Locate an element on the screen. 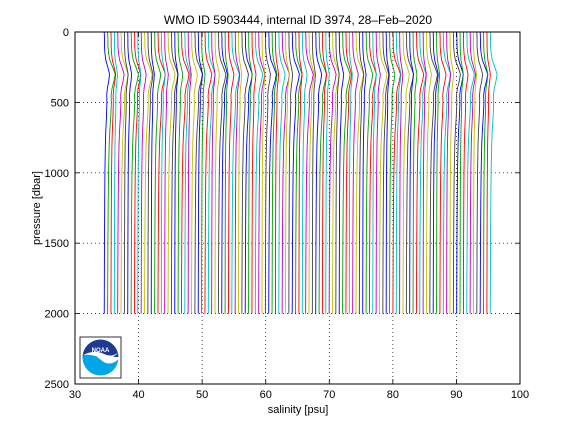 This screenshot has height=432, width=576. x-tick-label: 100 is located at coordinates (520, 395).